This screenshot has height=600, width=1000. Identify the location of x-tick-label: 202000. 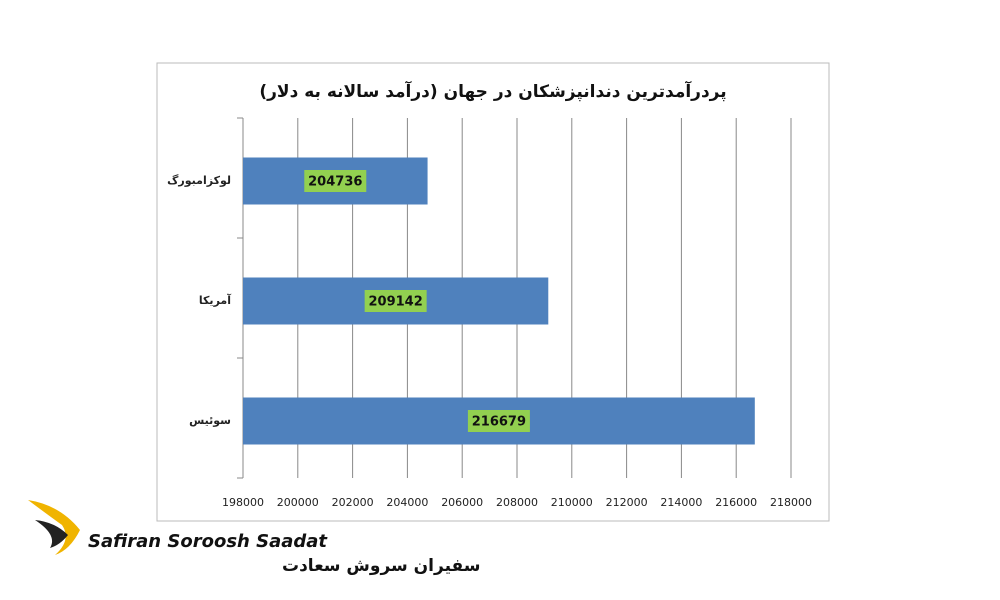
(353, 502).